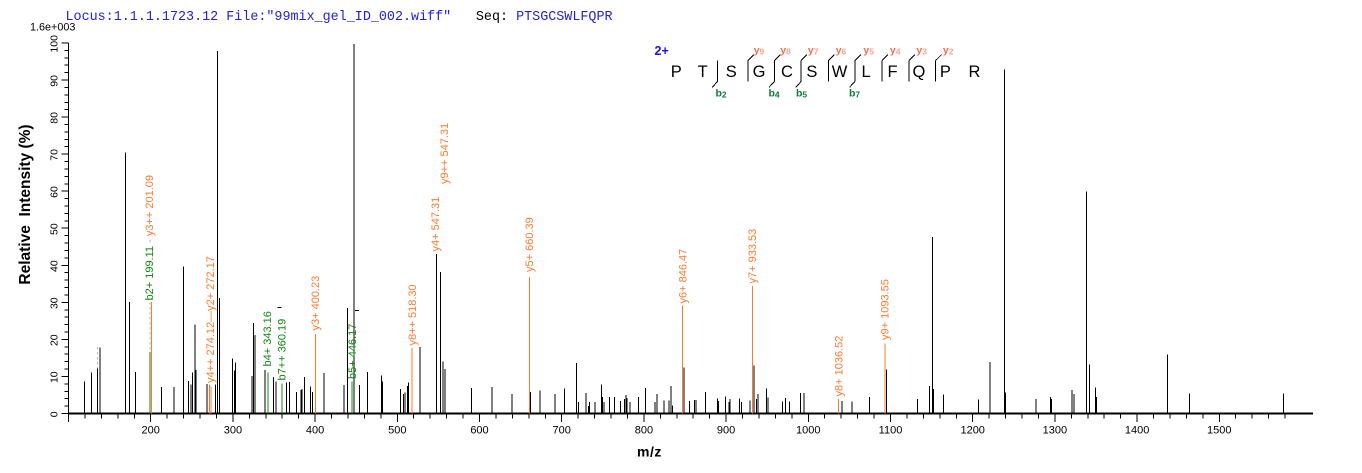  What do you see at coordinates (703, 72) in the screenshot?
I see `svg-text: T` at bounding box center [703, 72].